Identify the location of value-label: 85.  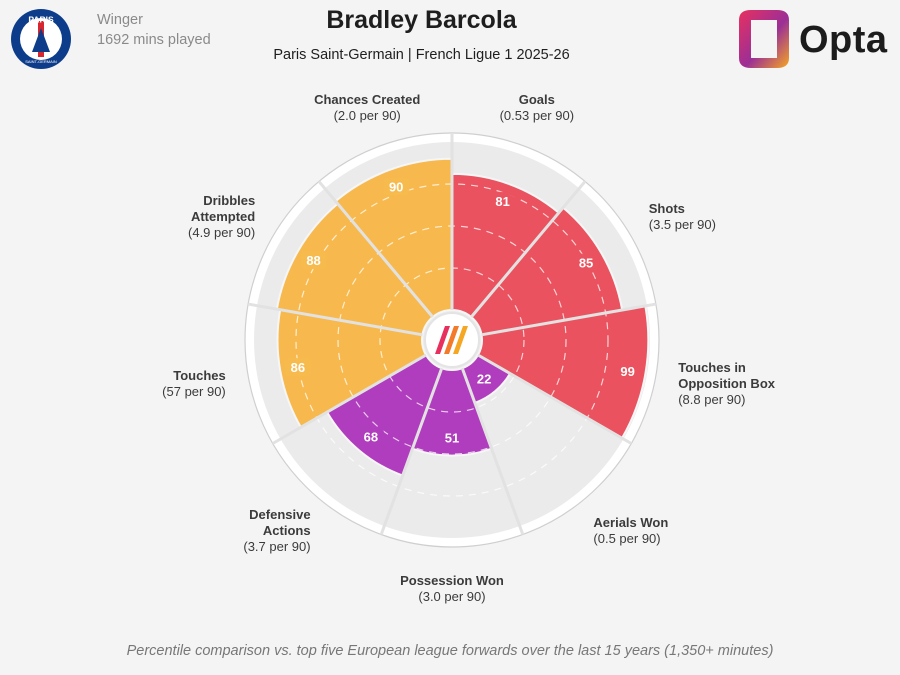
(586, 263).